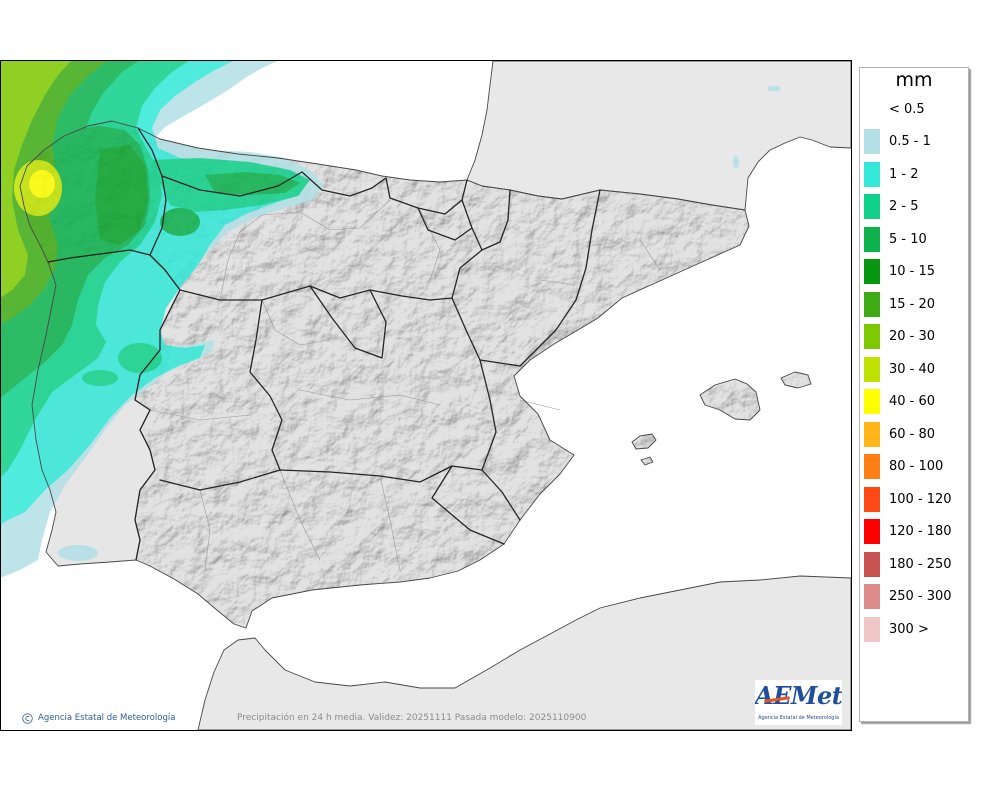 The height and width of the screenshot is (790, 1000). I want to click on legend-label: 120 - 180, so click(920, 532).